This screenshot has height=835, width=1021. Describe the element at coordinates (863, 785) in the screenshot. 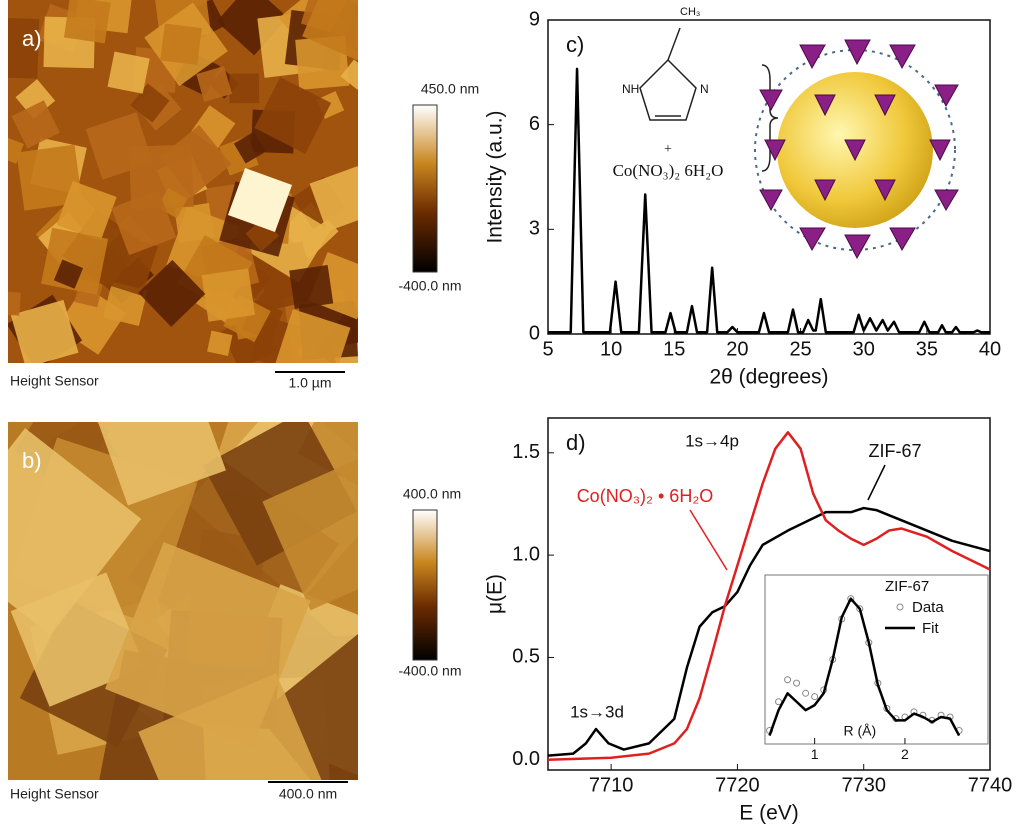

I see `x-tick-label: 7730` at that location.